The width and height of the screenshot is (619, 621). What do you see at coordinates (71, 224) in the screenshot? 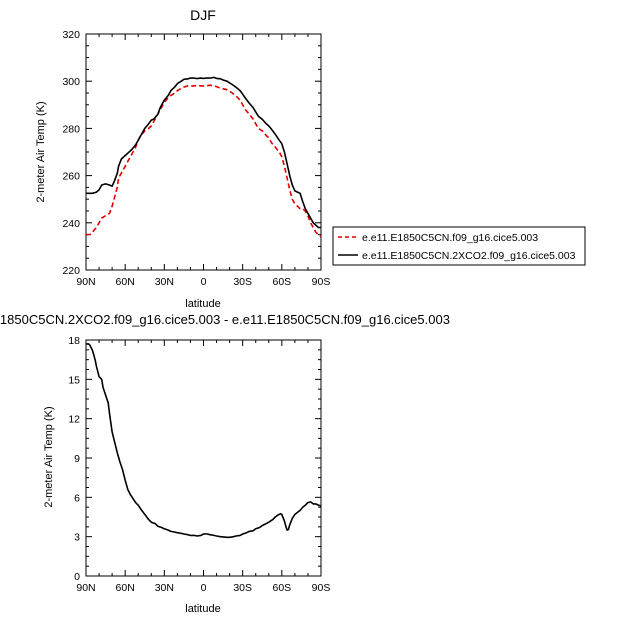
I see `top-chart-ytick-label: 240` at bounding box center [71, 224].